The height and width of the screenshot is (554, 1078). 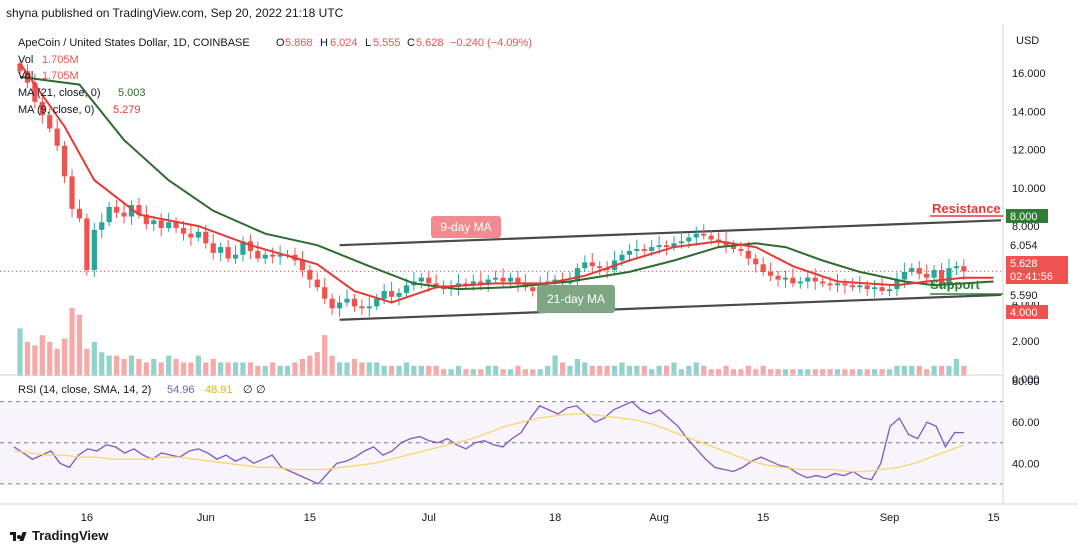 I want to click on price-tick-label: 8.000, so click(x=1026, y=227).